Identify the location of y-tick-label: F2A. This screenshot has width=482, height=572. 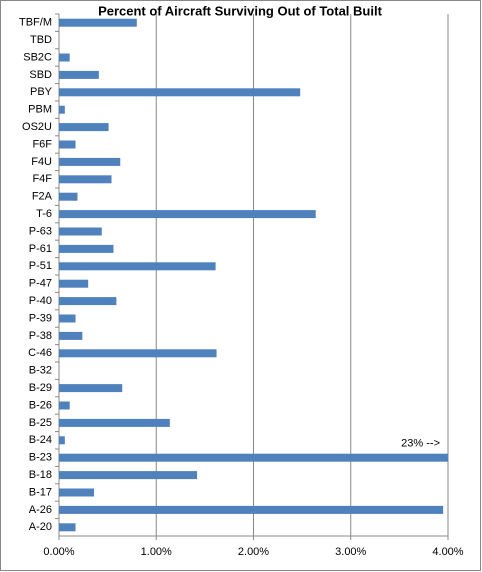
(42, 197).